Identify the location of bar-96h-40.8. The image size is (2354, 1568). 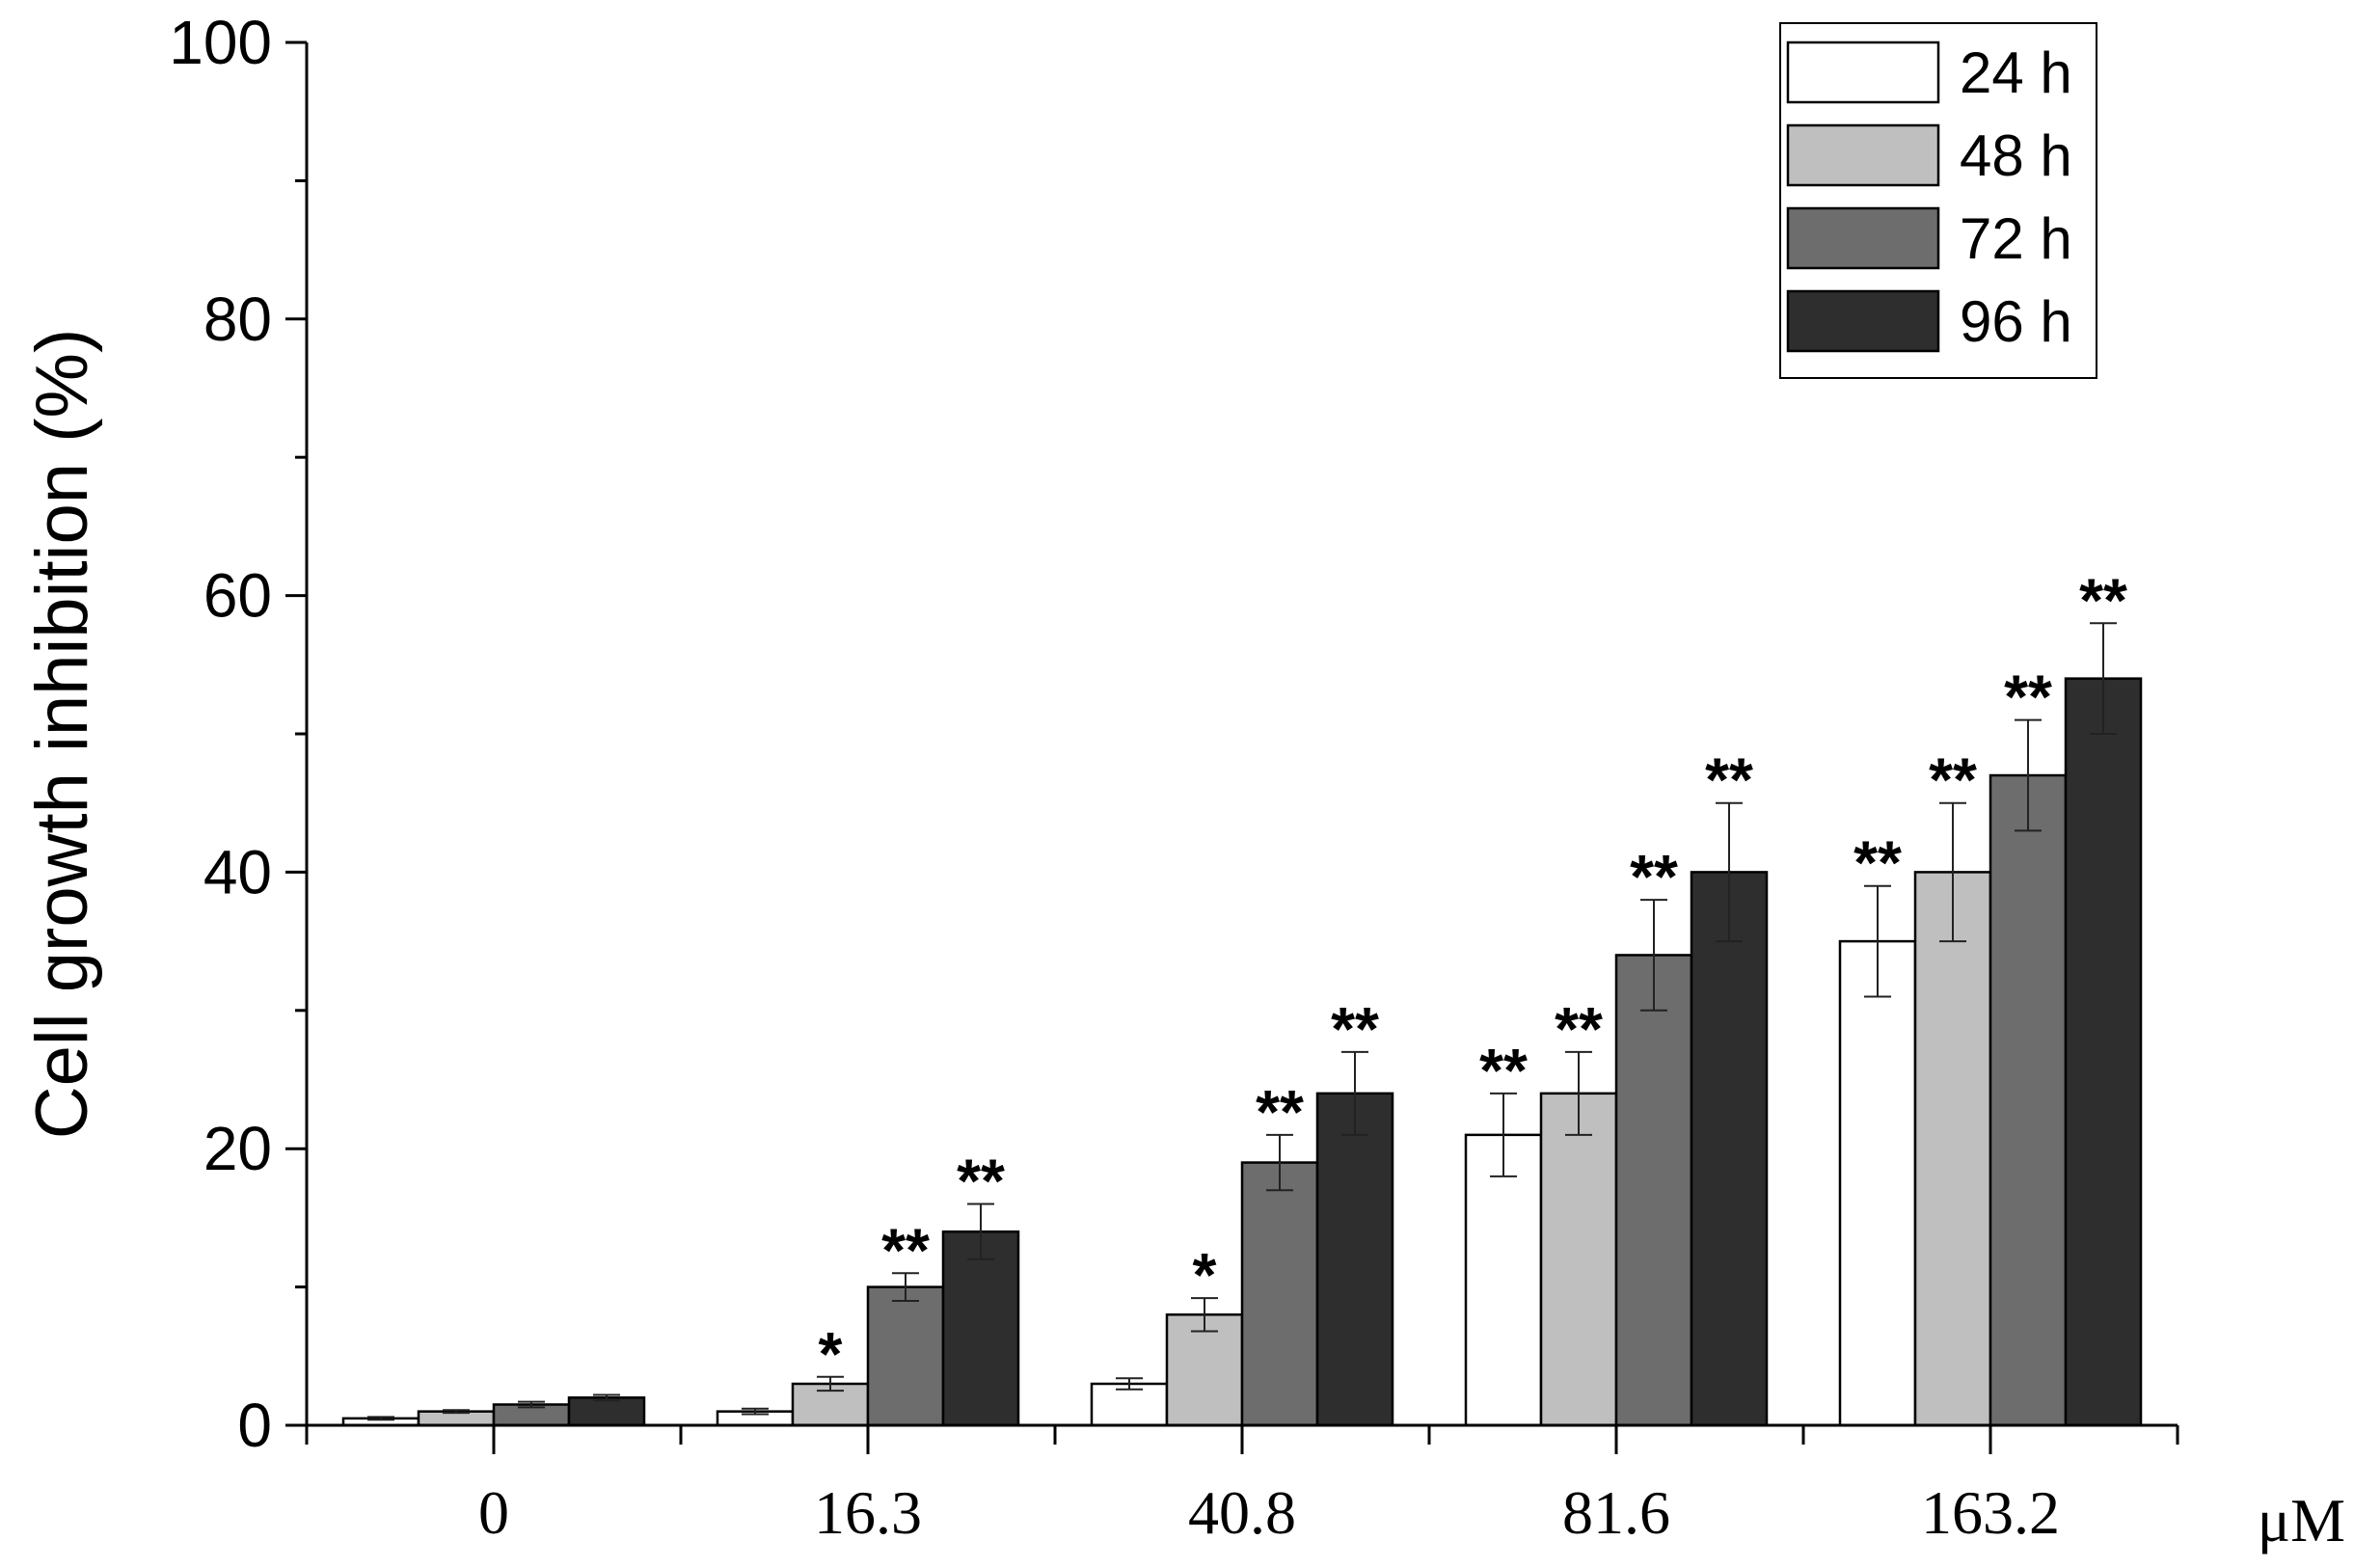
(1355, 1259).